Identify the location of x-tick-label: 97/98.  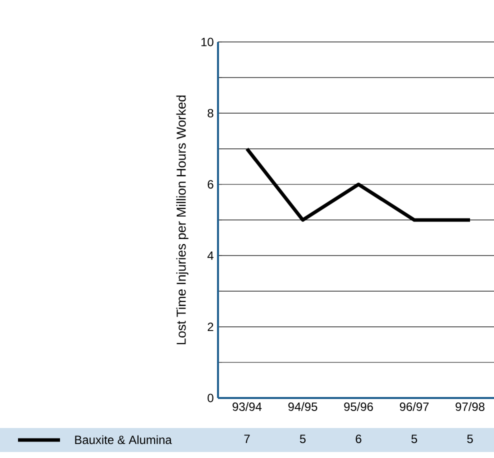
(470, 406).